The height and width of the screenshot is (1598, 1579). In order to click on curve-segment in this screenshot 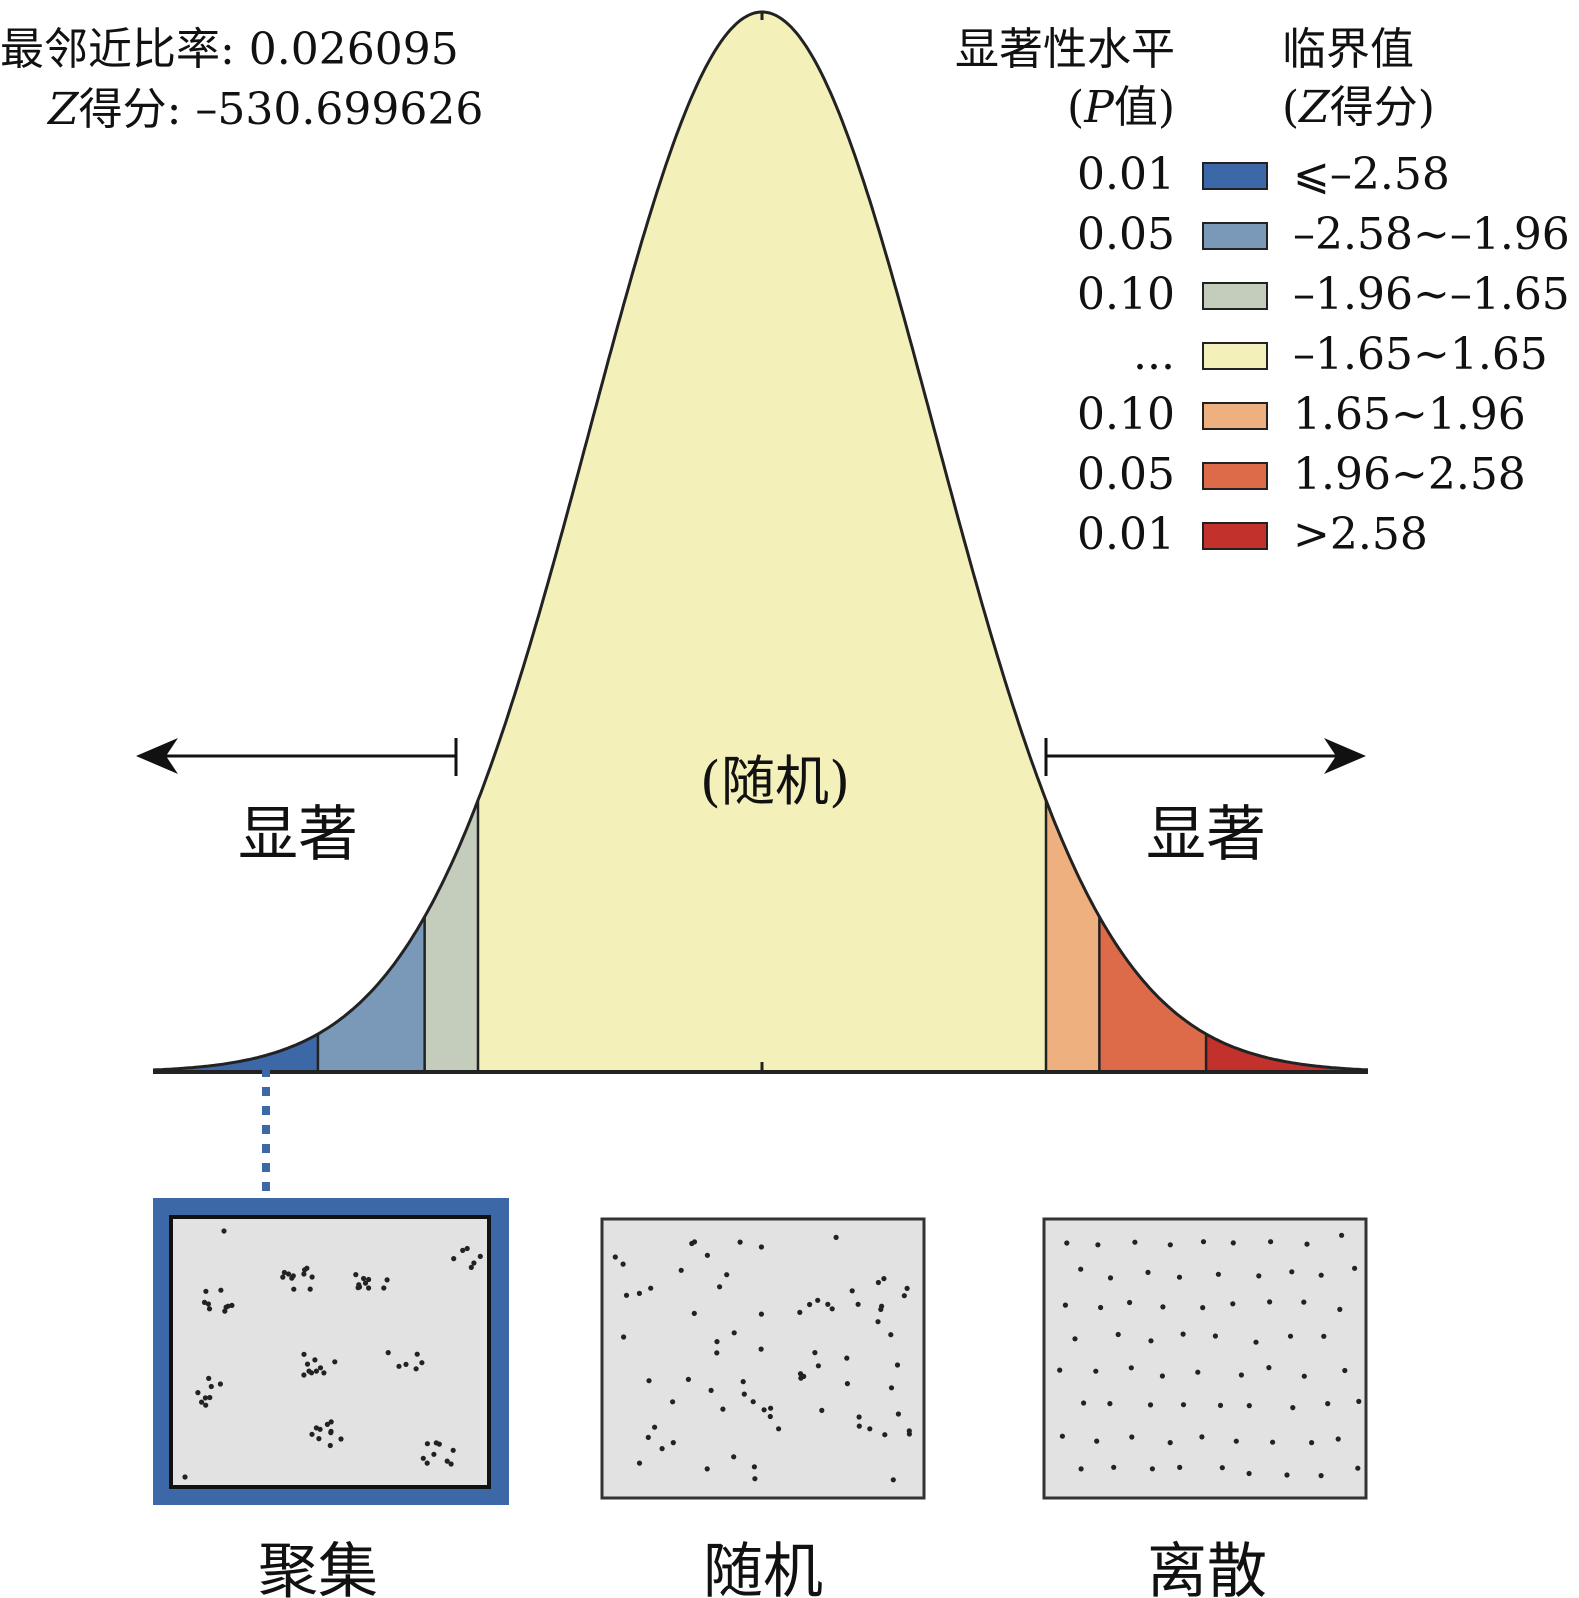, I will do `click(235, 1053)`.